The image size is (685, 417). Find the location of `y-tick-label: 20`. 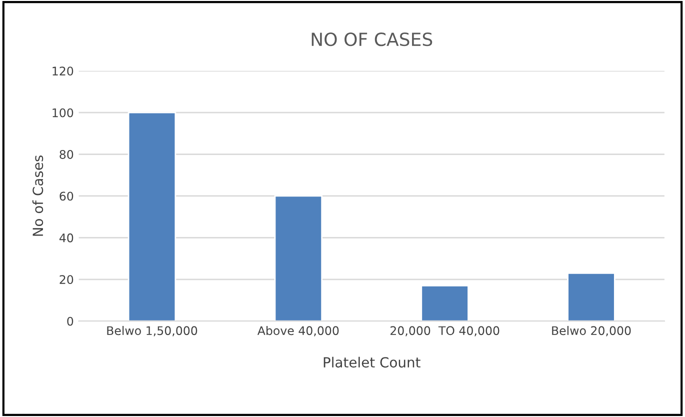

y-tick-label: 20 is located at coordinates (67, 279).